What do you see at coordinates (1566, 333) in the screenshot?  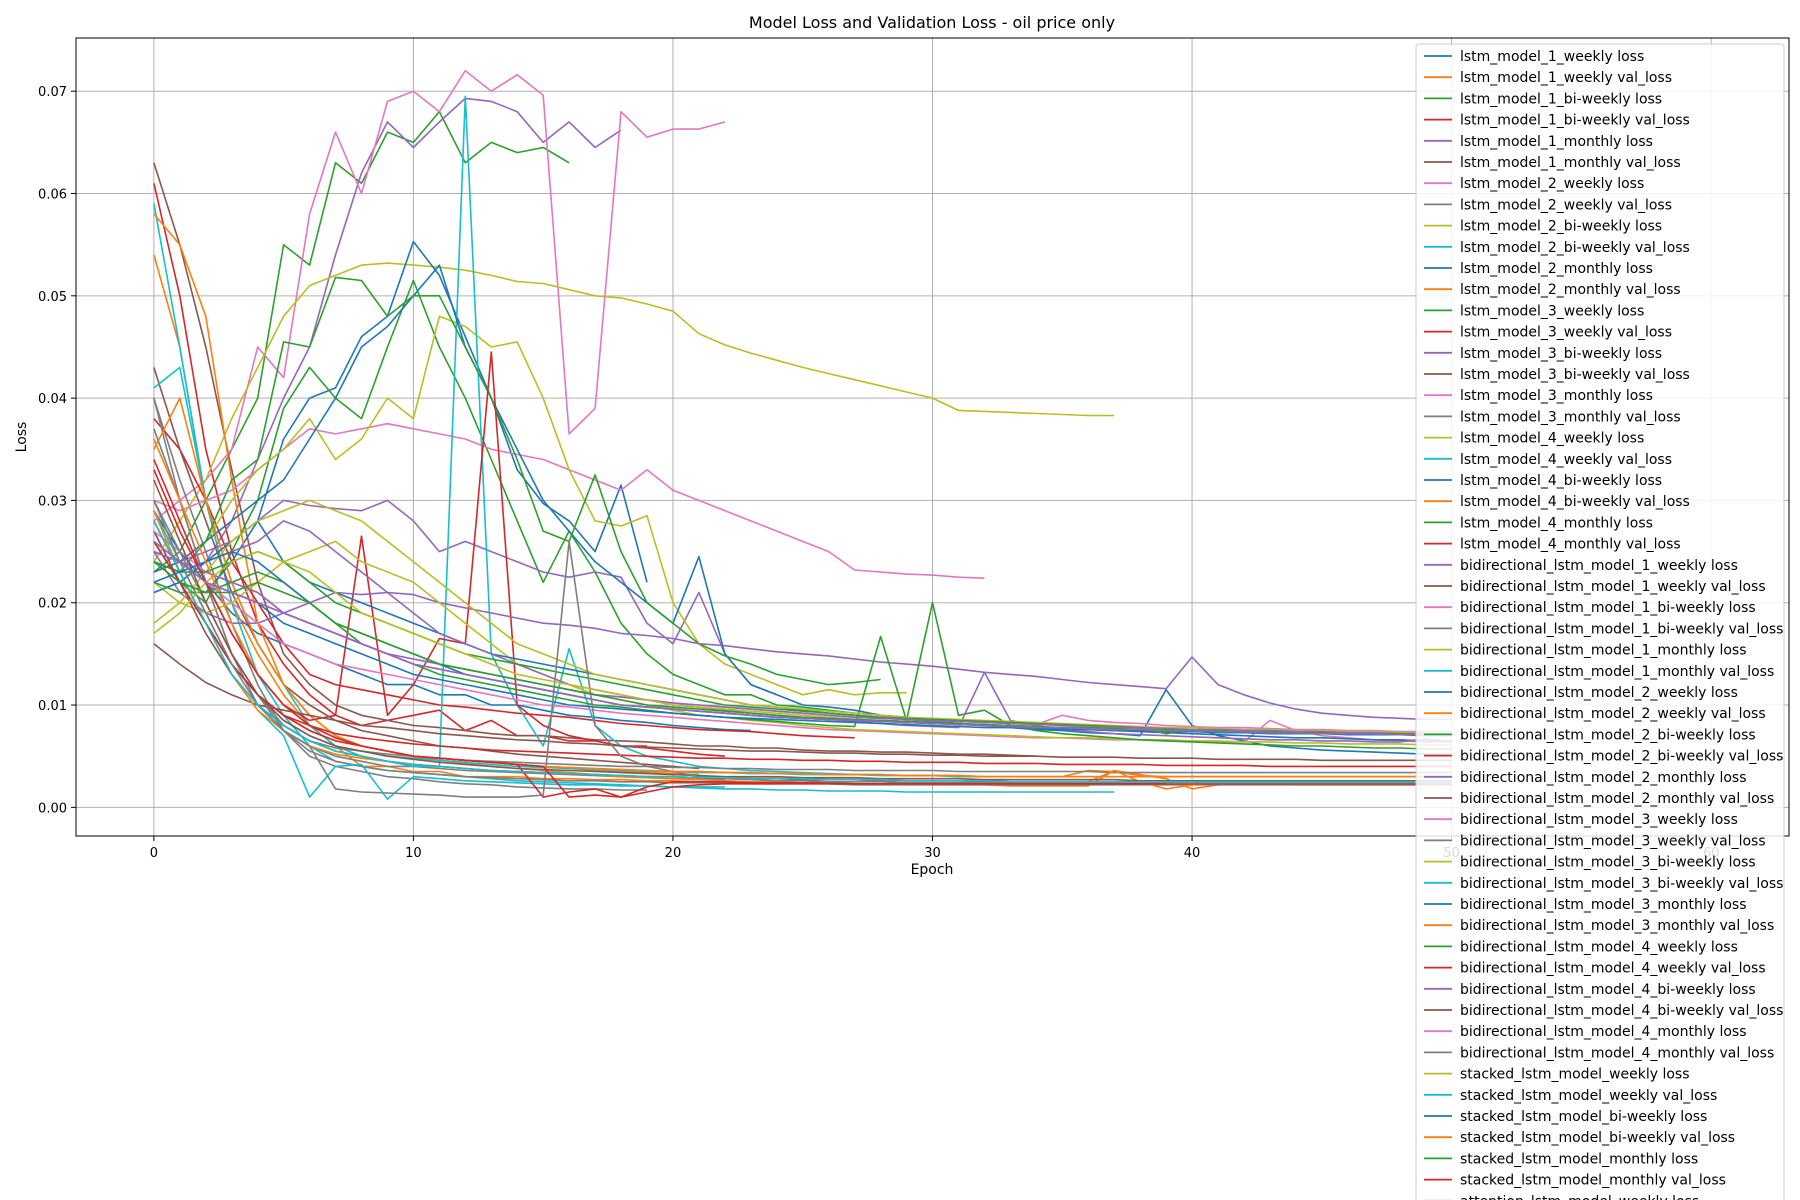 I see `legend-entry: lstm_model_3_weekly val_loss` at bounding box center [1566, 333].